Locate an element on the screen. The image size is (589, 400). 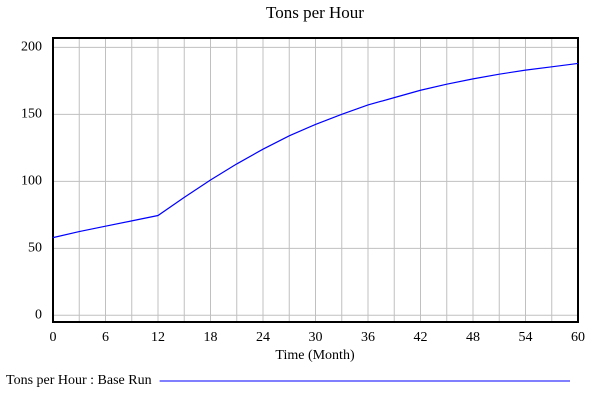
y-tick-label: 0 is located at coordinates (38, 315).